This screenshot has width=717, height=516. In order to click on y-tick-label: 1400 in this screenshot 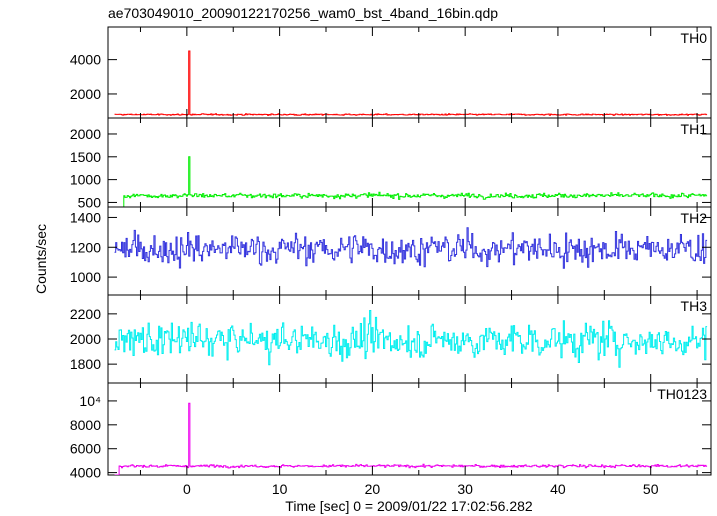, I will do `click(85, 217)`.